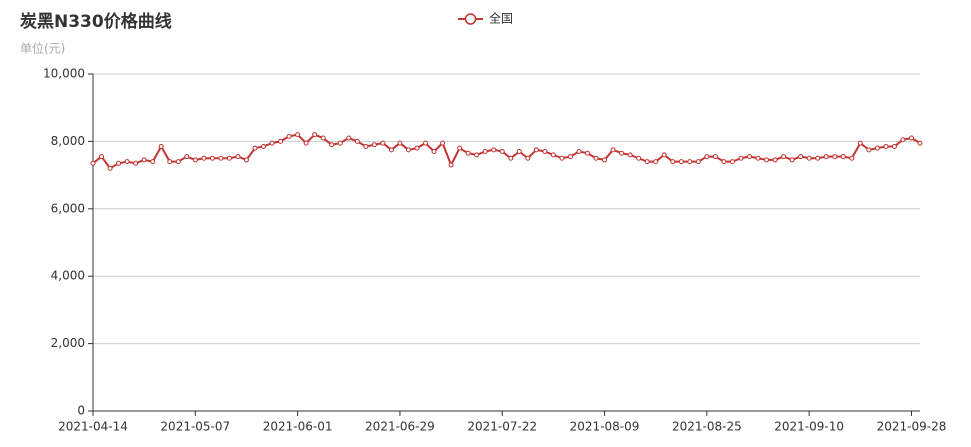  I want to click on x-tick-label: 2021-09-10, so click(809, 427).